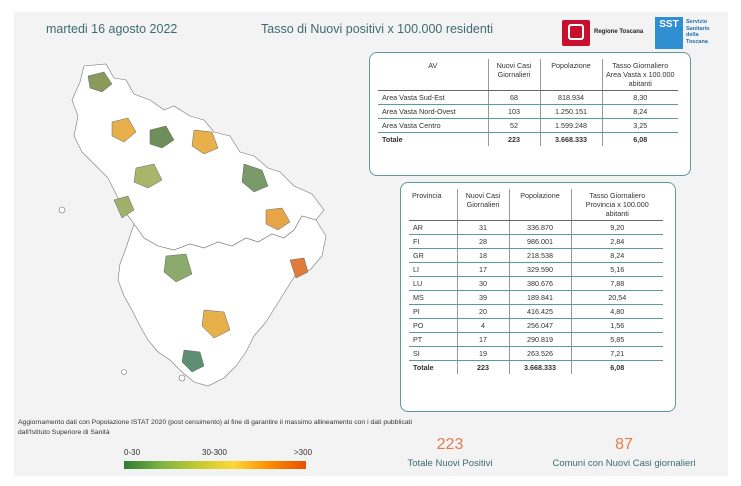 The height and width of the screenshot is (486, 741). Describe the element at coordinates (205, 142) in the screenshot. I see `map-cluster-fi` at that location.